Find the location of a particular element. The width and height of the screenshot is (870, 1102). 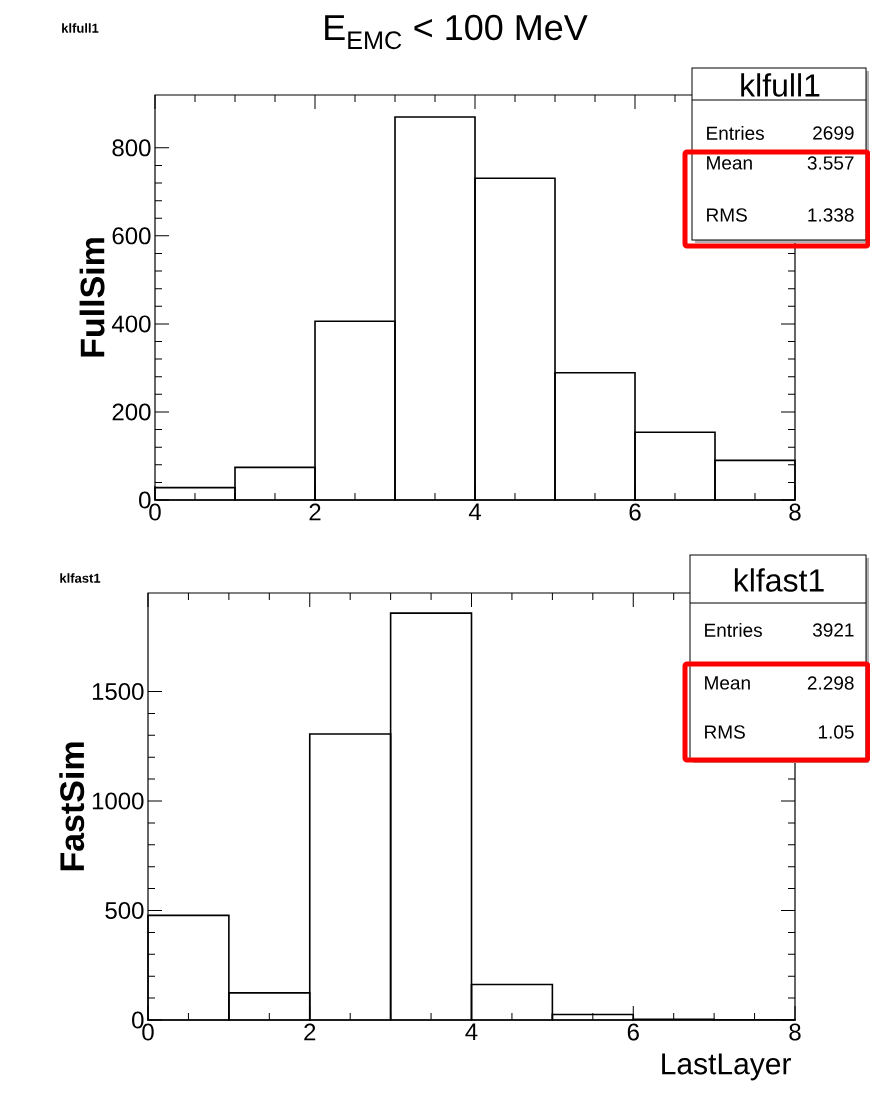

y-tick-label: 800 is located at coordinates (131, 148).